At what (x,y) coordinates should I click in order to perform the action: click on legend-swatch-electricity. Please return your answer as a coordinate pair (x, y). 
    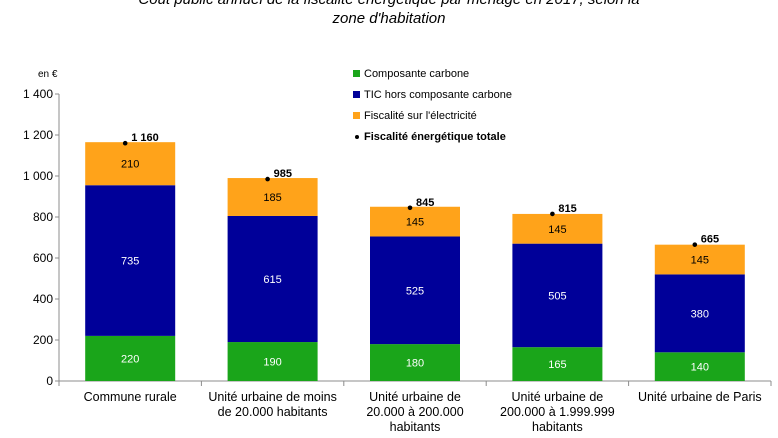
    Looking at the image, I should click on (356, 115).